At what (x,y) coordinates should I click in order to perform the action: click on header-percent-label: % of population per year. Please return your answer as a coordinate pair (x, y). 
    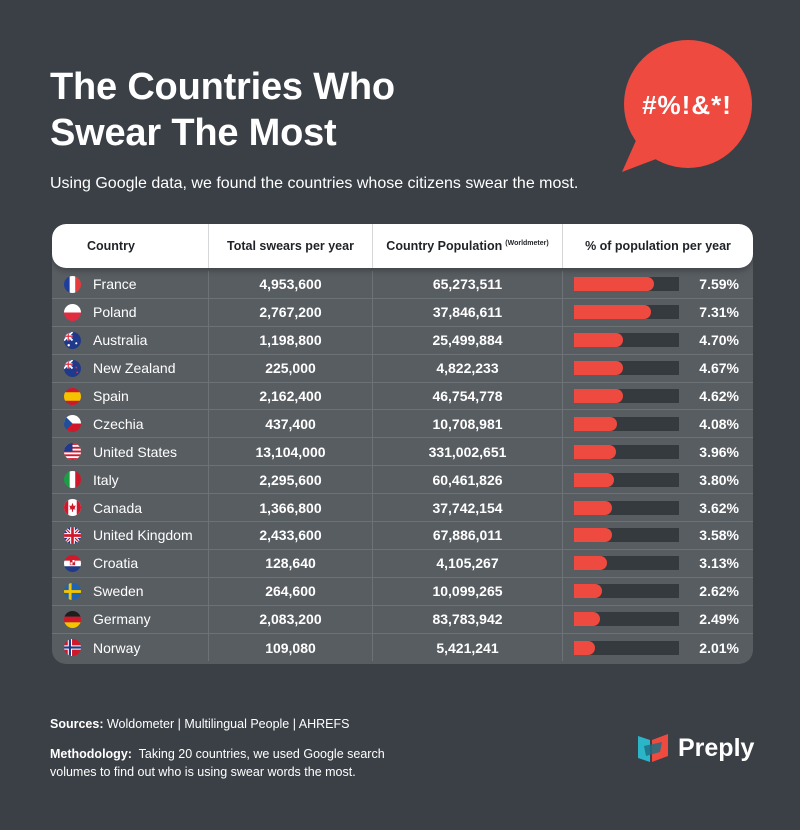
    Looking at the image, I should click on (658, 246).